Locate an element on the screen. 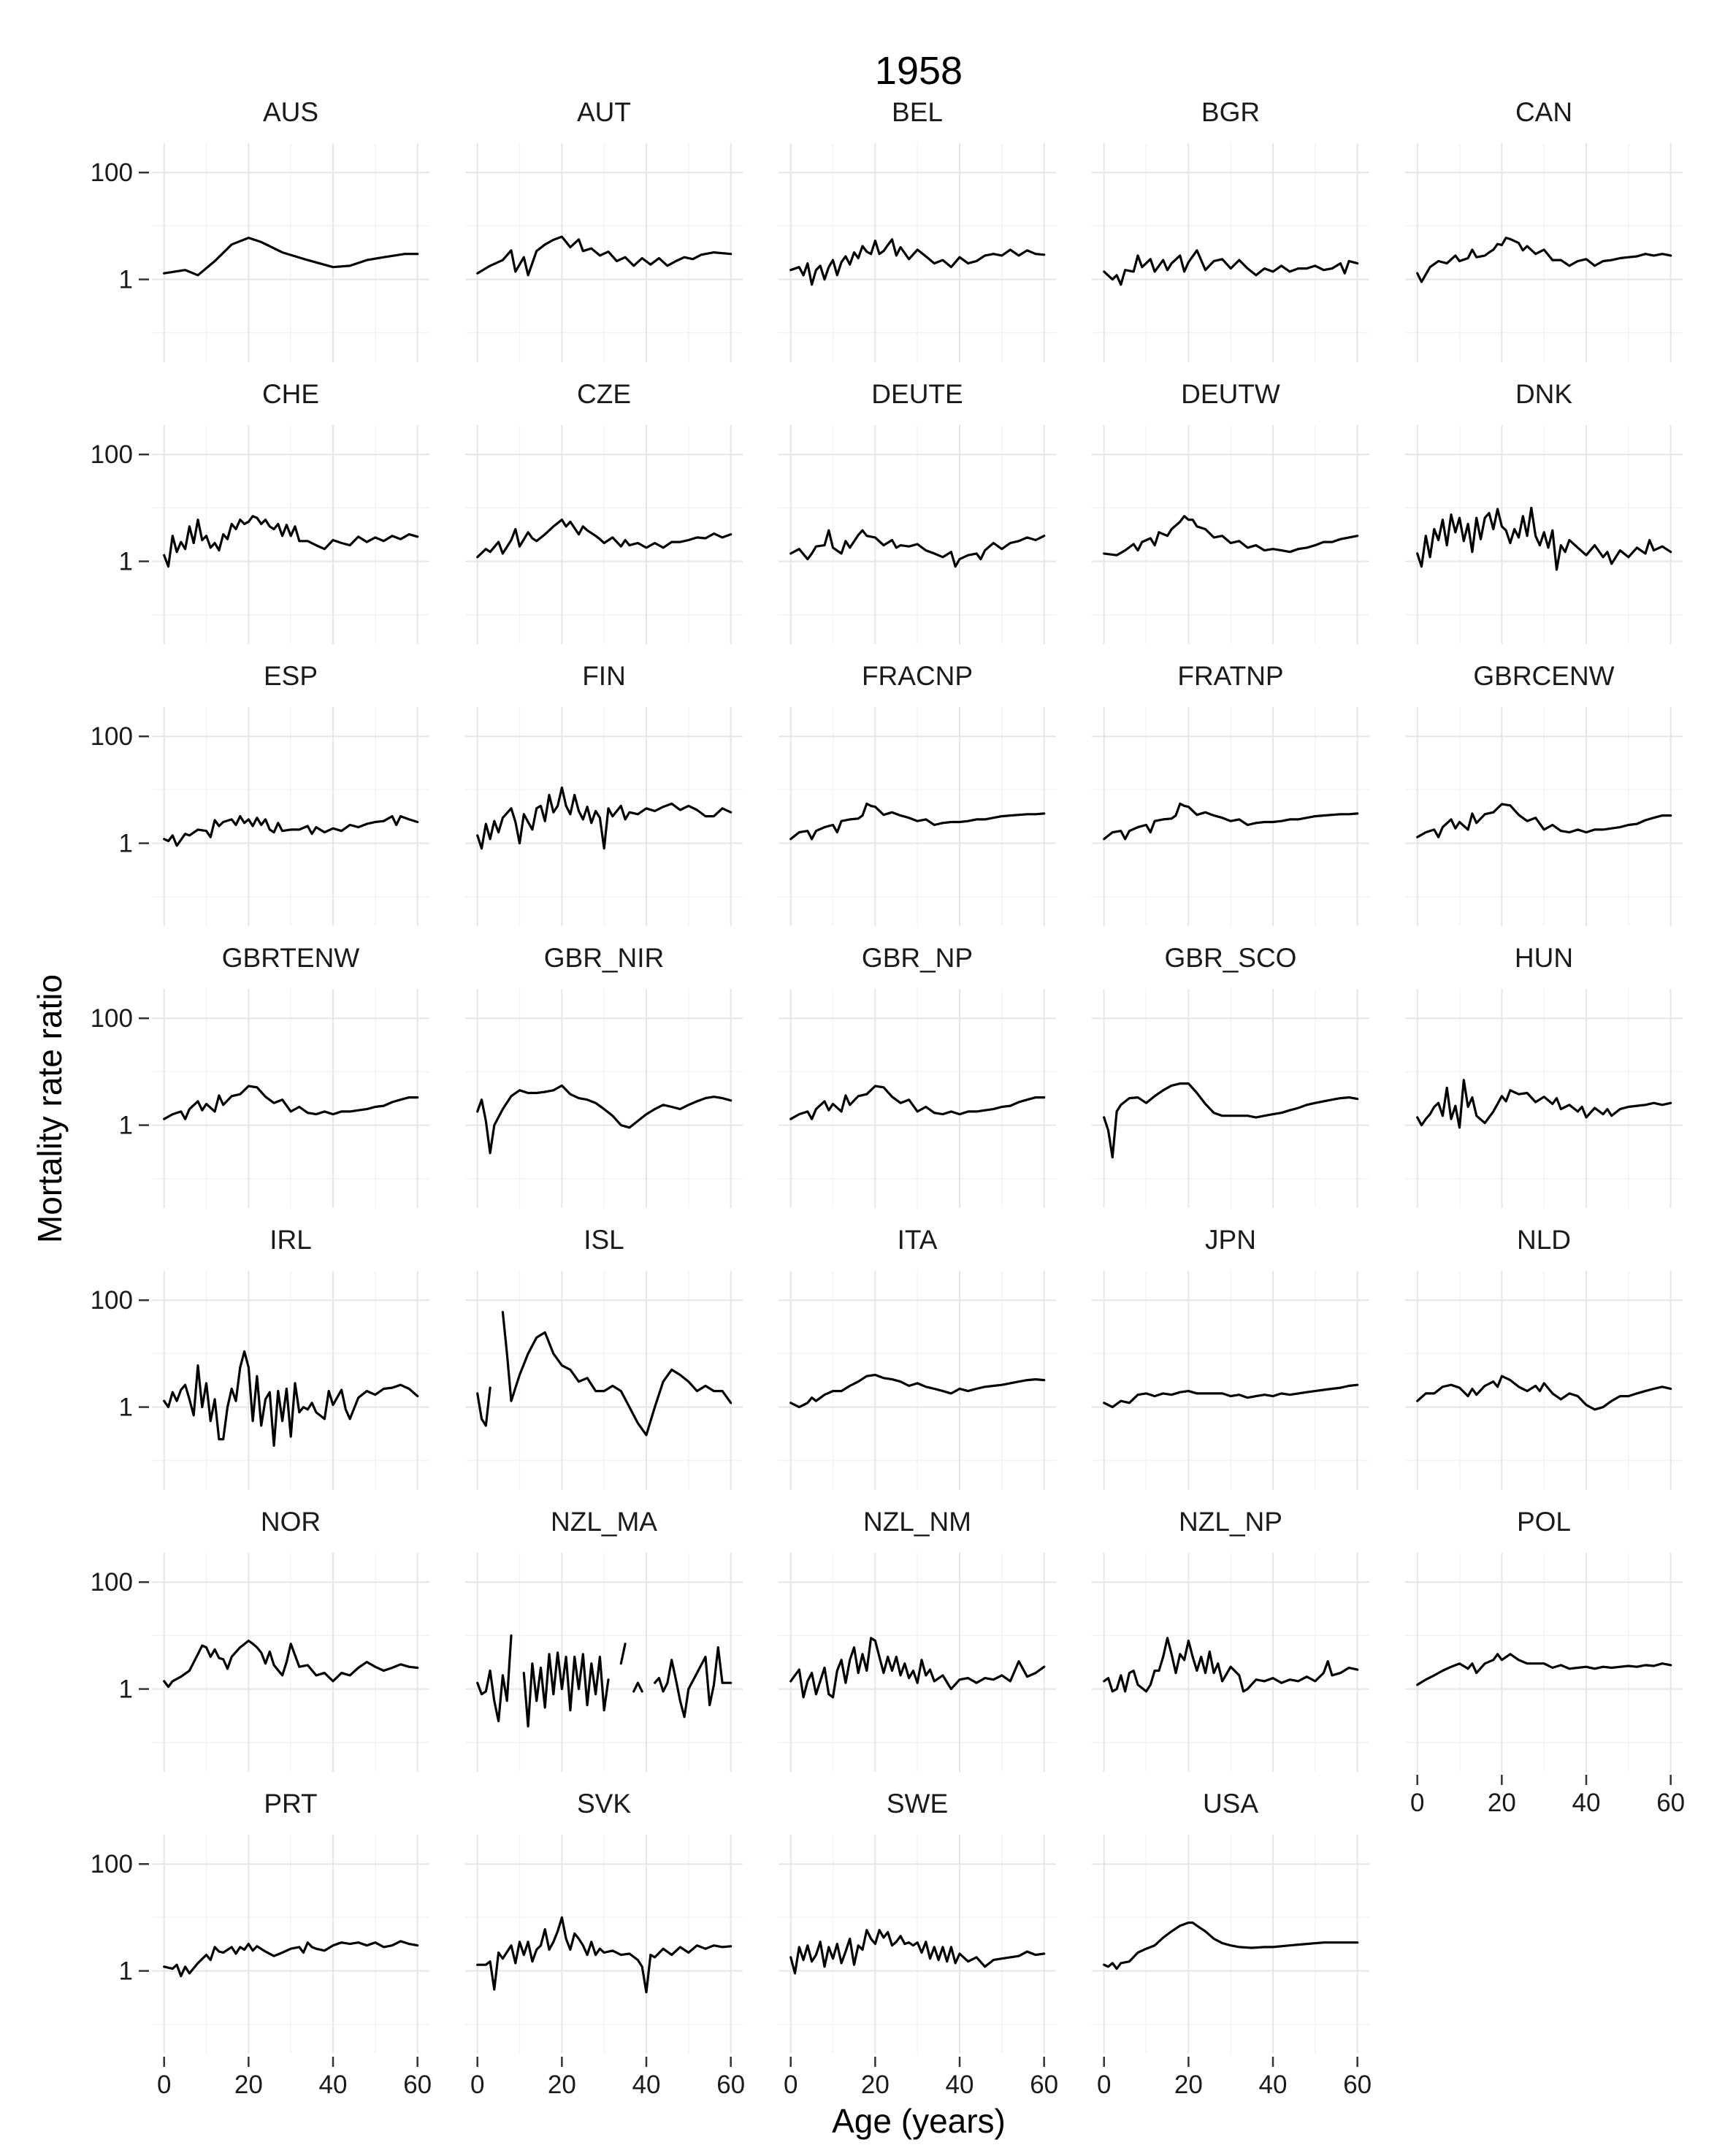 The image size is (1725, 2156). panel-gbrcenw: GBRCENW is located at coordinates (1544, 794).